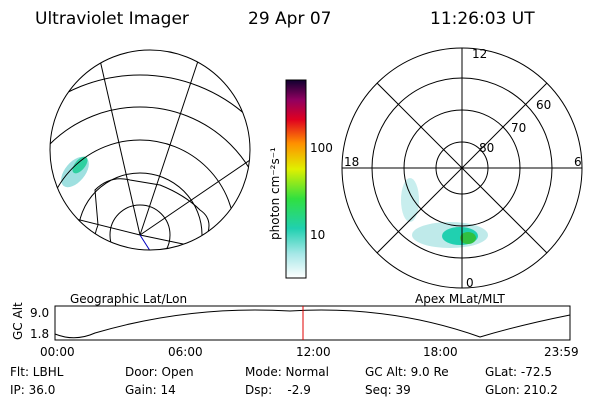 This screenshot has height=400, width=600. What do you see at coordinates (479, 54) in the screenshot?
I see `mlt-label: 12` at bounding box center [479, 54].